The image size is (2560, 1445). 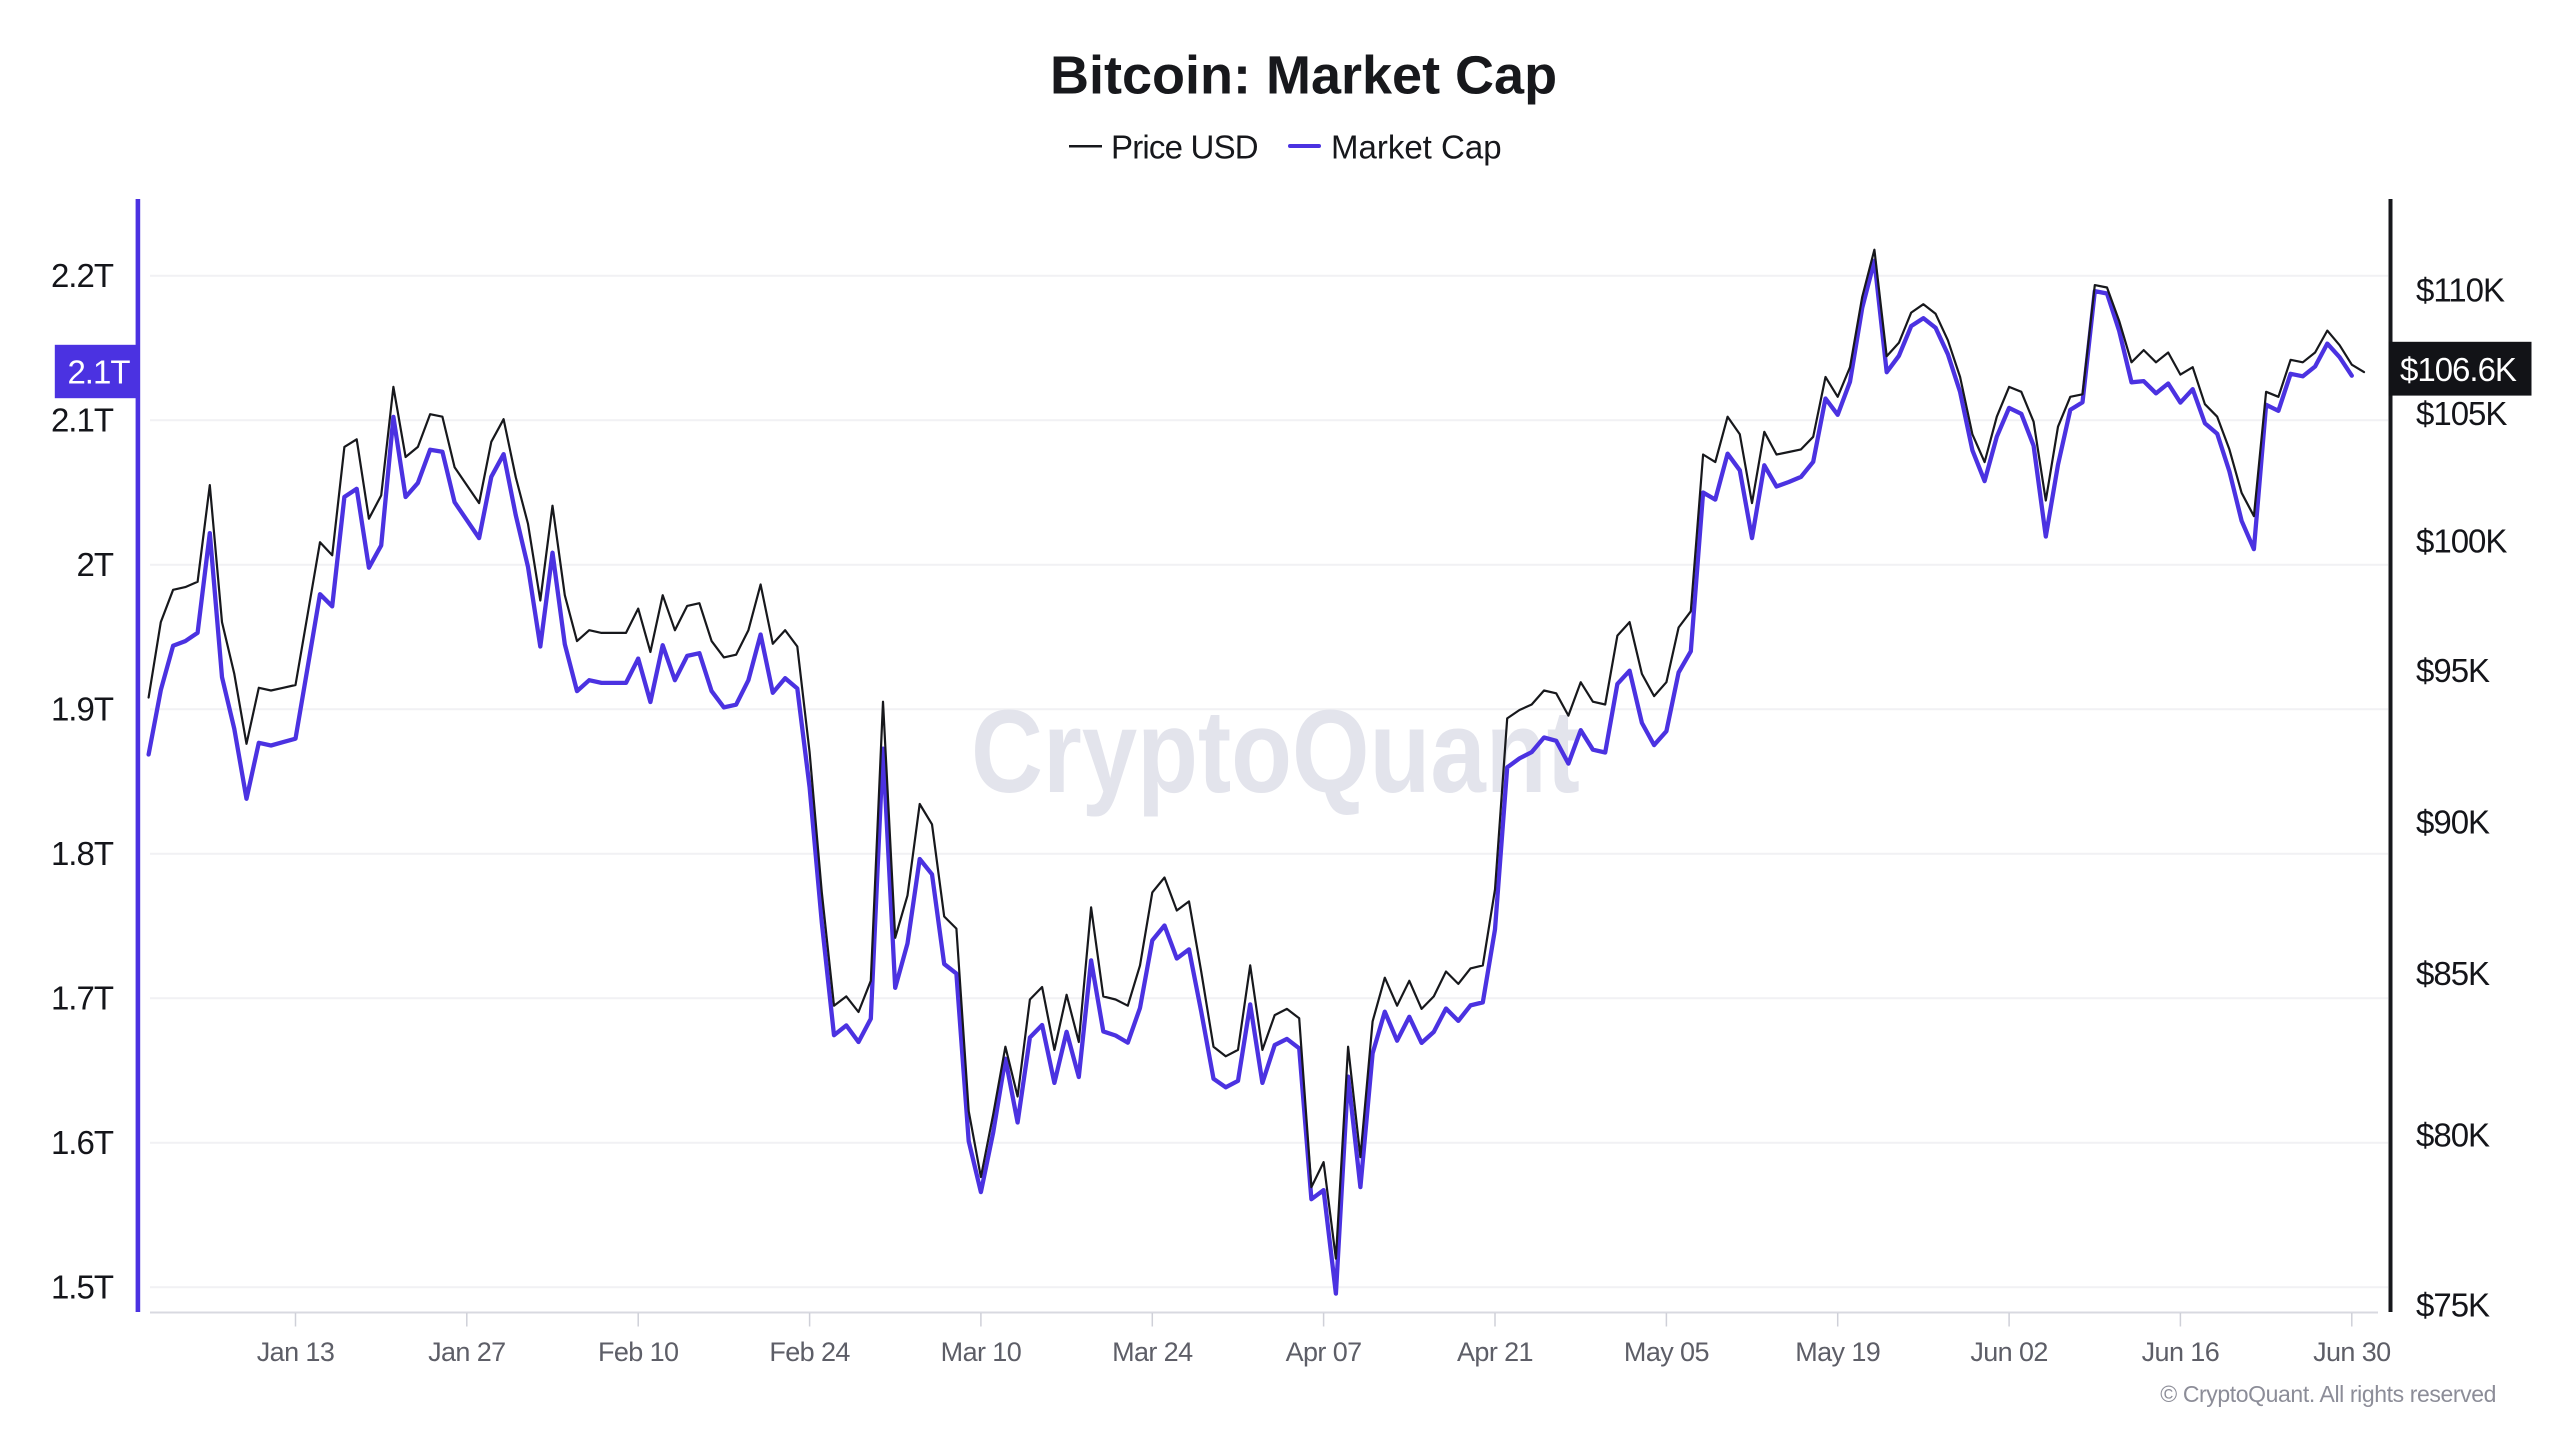 What do you see at coordinates (2460, 289) in the screenshot?
I see `svg-text: $110K` at bounding box center [2460, 289].